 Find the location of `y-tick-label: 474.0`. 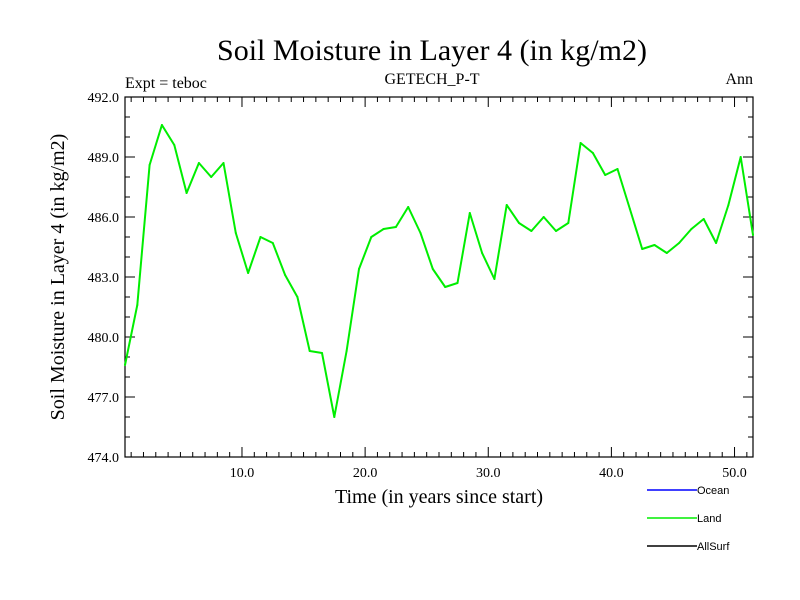

y-tick-label: 474.0 is located at coordinates (104, 458).